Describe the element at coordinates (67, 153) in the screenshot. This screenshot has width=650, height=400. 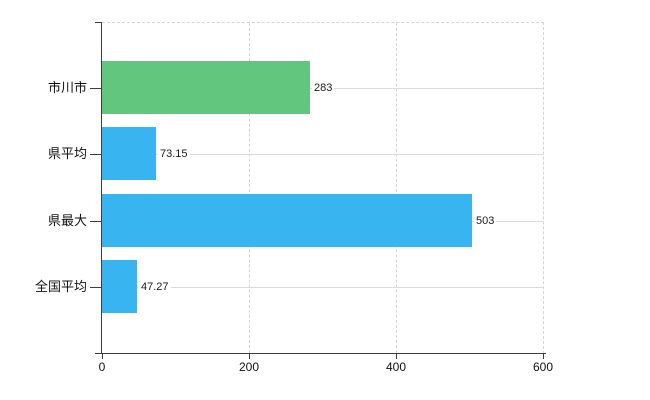
I see `category-label: 県平均` at that location.